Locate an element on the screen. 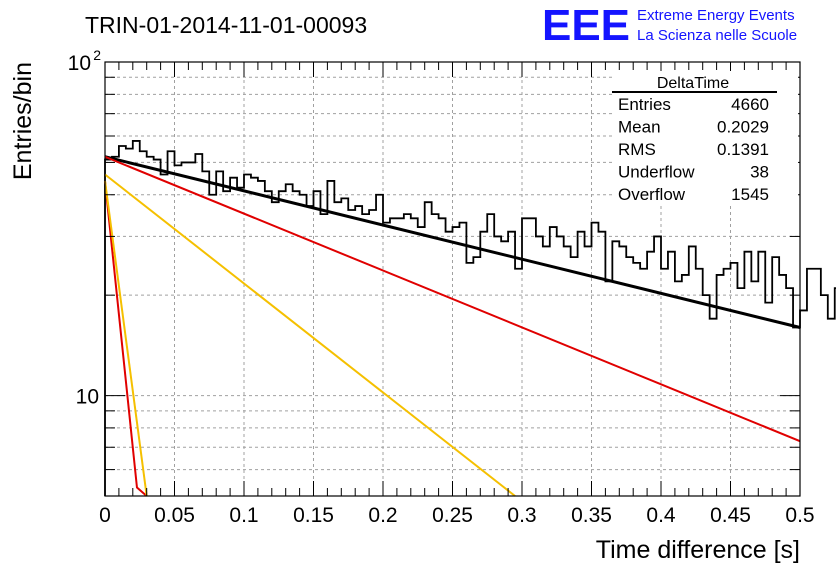 The image size is (836, 572). chart-title: TRIN-01-2014-11-01-00093 is located at coordinates (226, 25).